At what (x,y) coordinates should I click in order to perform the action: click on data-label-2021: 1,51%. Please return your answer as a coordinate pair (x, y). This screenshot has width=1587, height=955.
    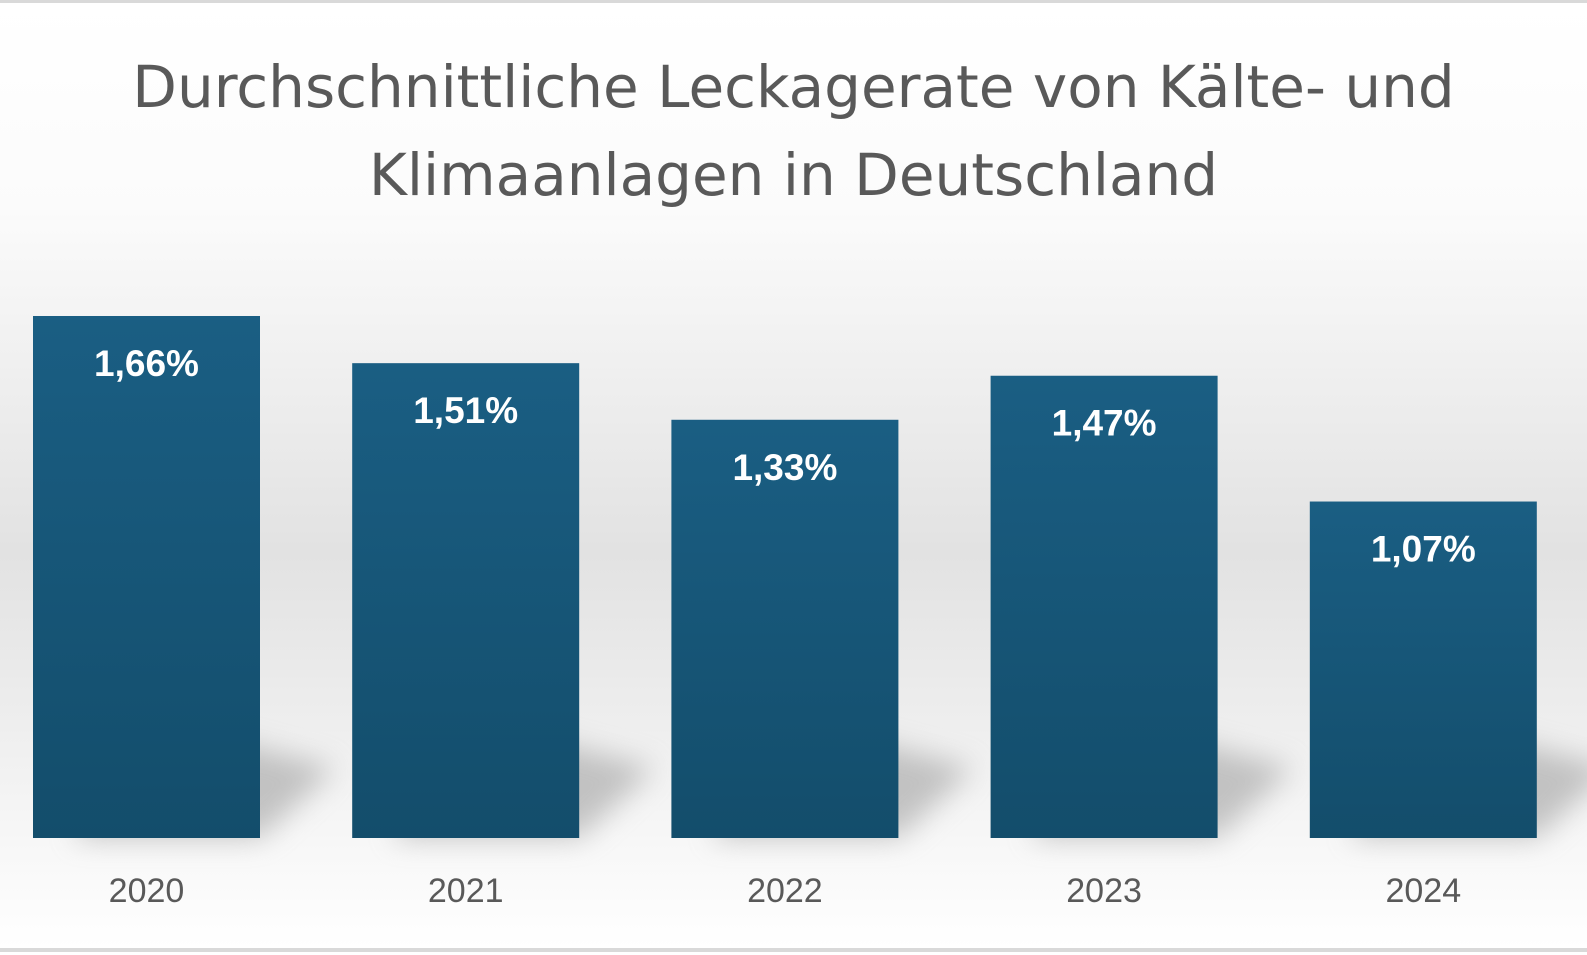
    Looking at the image, I should click on (465, 410).